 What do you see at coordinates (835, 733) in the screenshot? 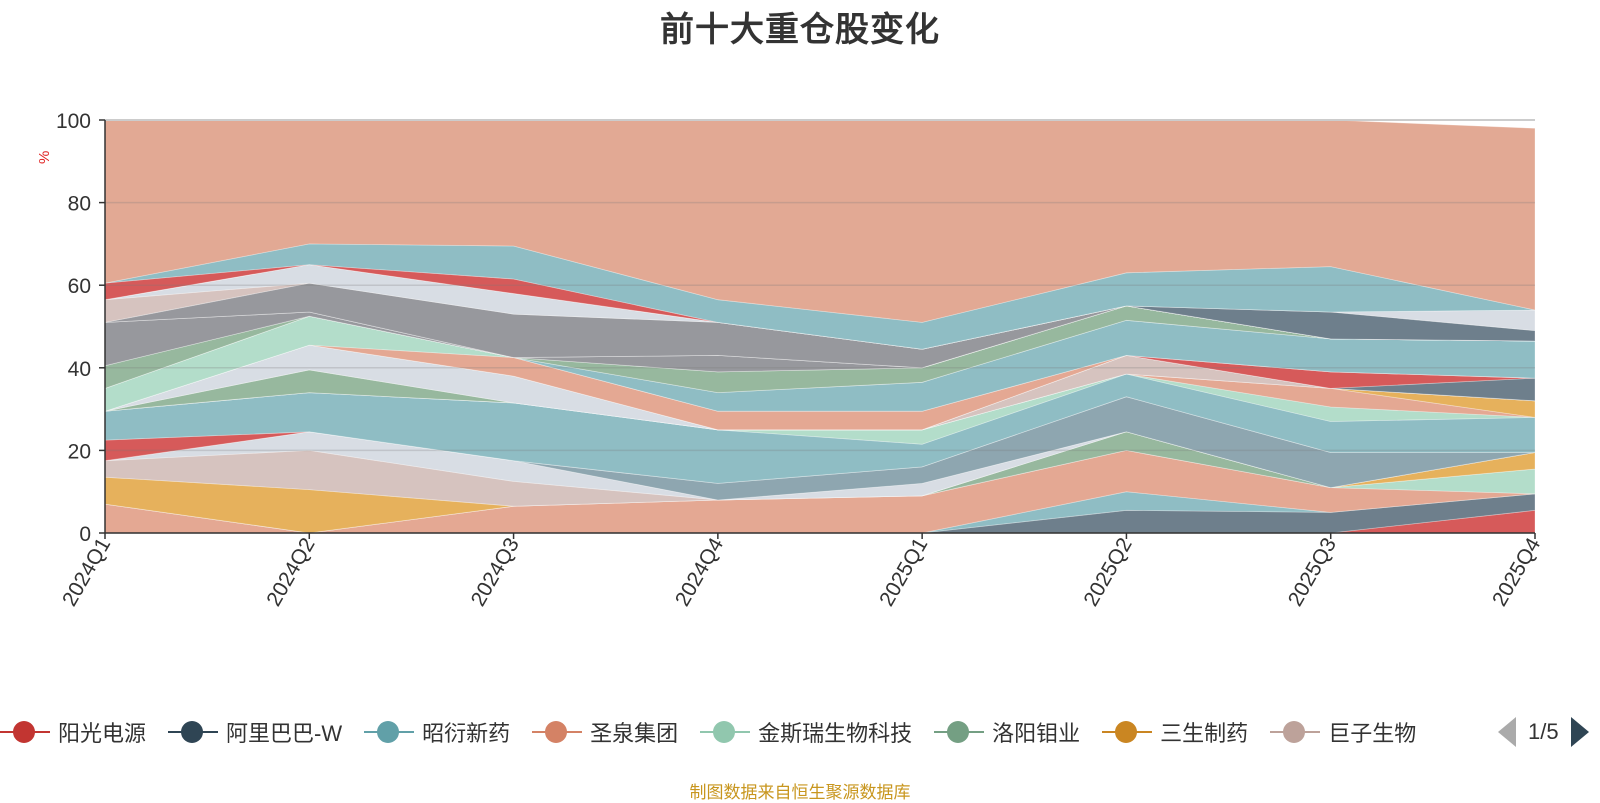
I see `legend-label: 金斯瑞生物科技` at bounding box center [835, 733].